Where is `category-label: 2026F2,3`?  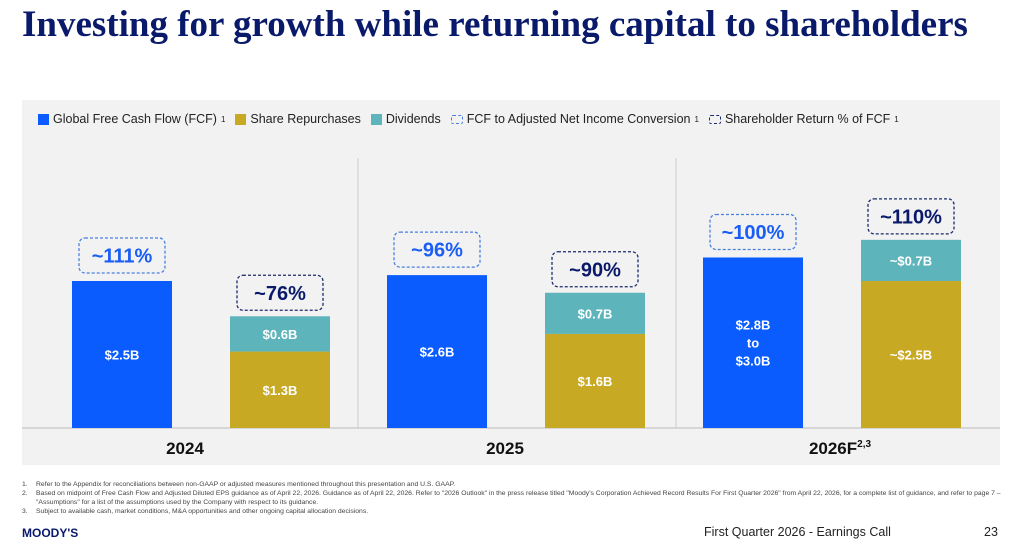 category-label: 2026F2,3 is located at coordinates (840, 448).